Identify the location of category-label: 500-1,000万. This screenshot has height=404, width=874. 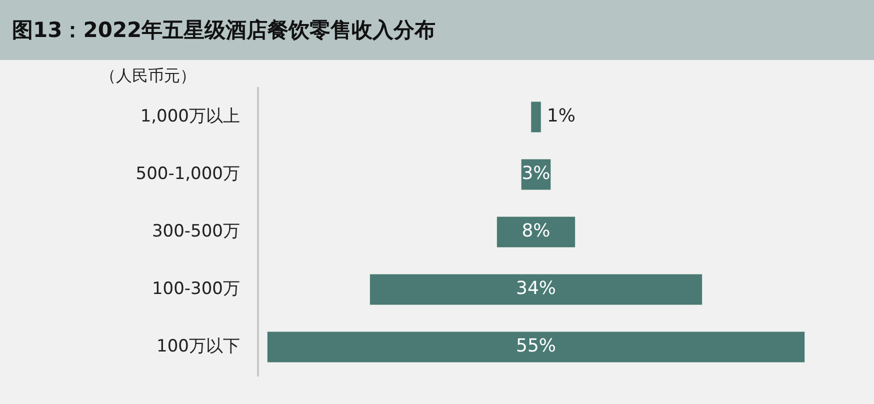
(188, 174).